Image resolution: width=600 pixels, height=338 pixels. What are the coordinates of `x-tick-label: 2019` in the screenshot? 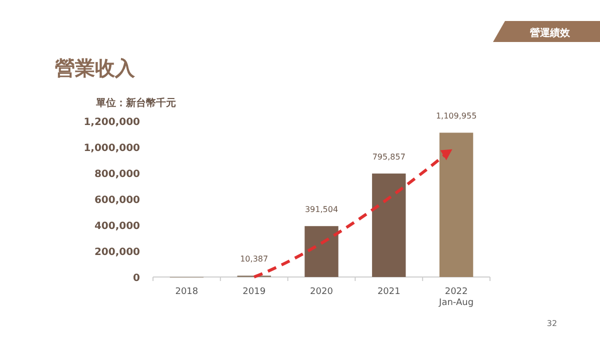 It's located at (254, 292).